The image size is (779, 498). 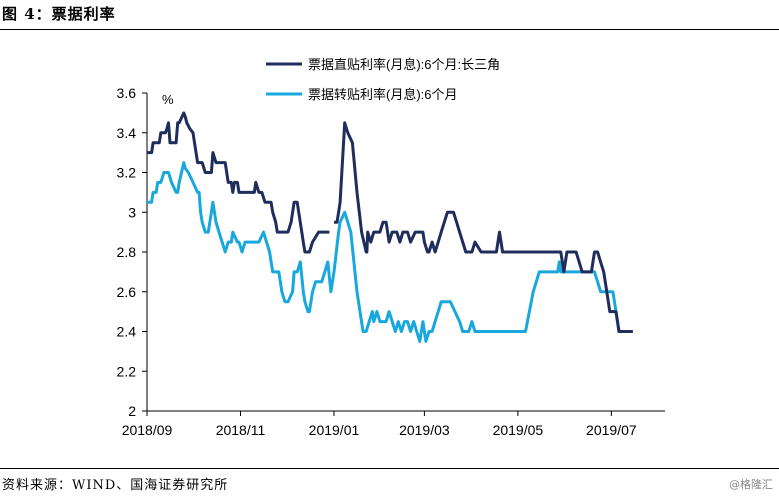 What do you see at coordinates (127, 292) in the screenshot?
I see `y-tick-label: 2.6` at bounding box center [127, 292].